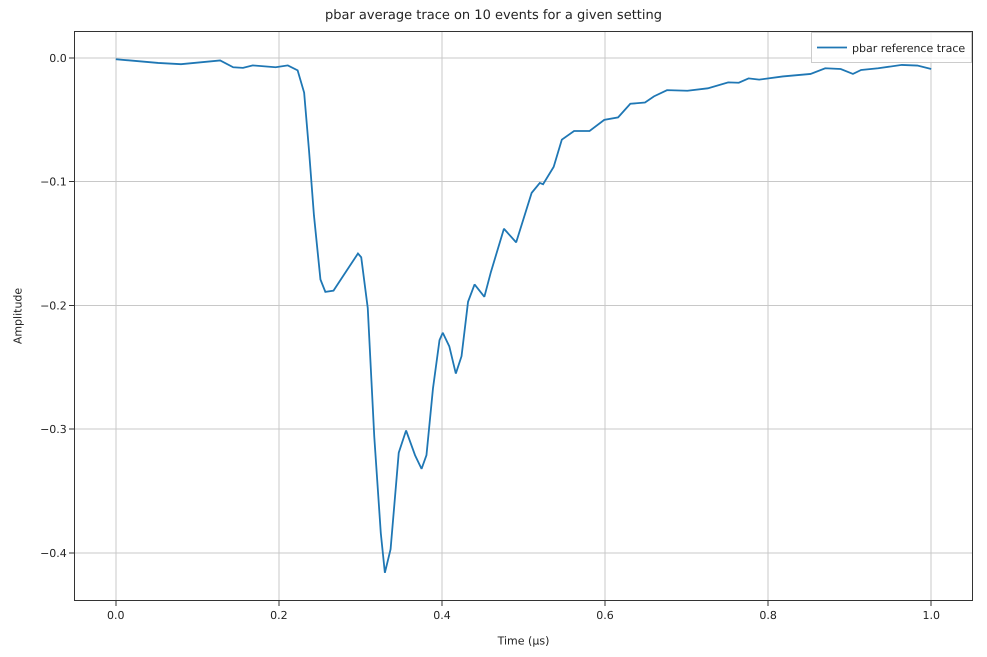 The image size is (987, 657). Describe the element at coordinates (523, 641) in the screenshot. I see `x-axis-title: Time (µs)` at that location.